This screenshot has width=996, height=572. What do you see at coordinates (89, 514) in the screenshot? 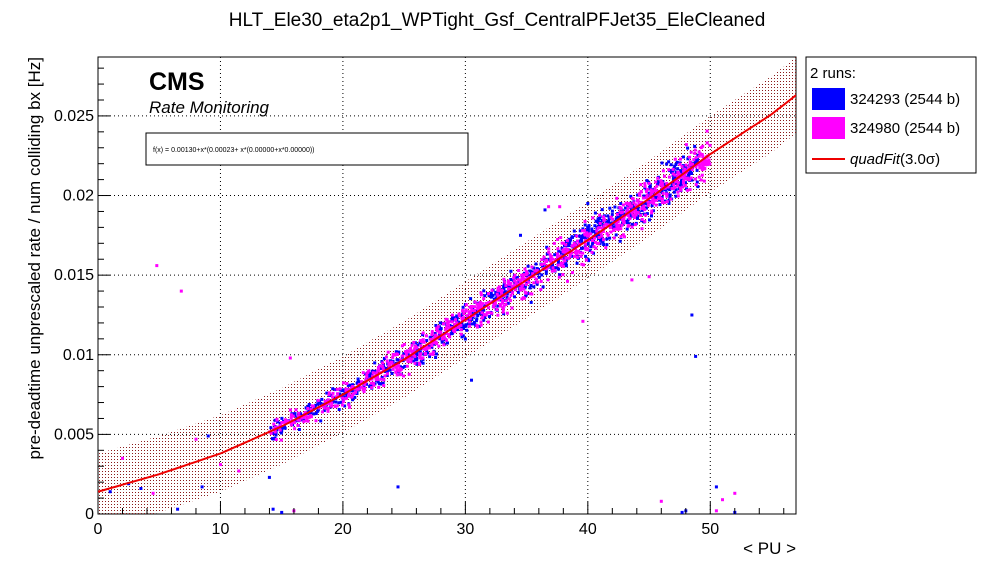
I see `y-tick-label: 0` at bounding box center [89, 514].